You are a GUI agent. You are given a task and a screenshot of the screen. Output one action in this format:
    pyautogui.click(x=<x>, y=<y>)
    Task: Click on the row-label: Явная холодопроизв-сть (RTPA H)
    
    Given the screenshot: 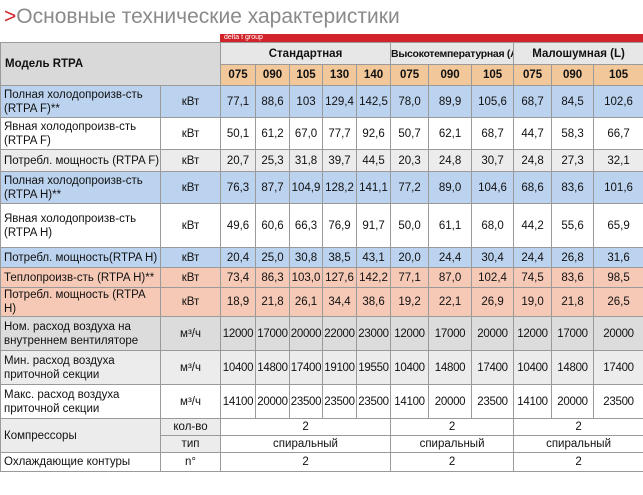 What is the action you would take?
    pyautogui.click(x=80, y=225)
    